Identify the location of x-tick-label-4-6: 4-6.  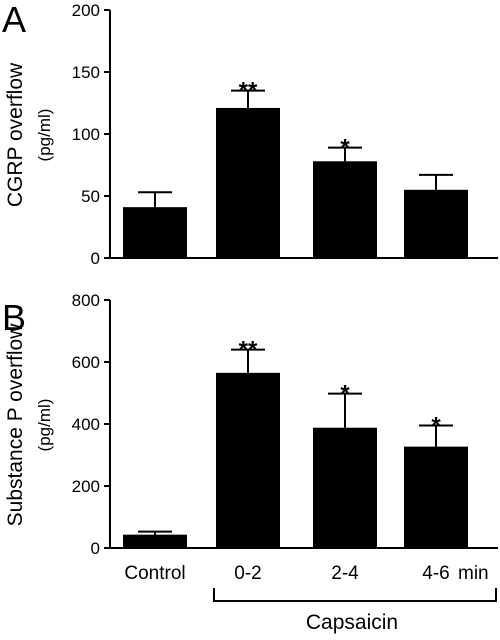
(435, 573).